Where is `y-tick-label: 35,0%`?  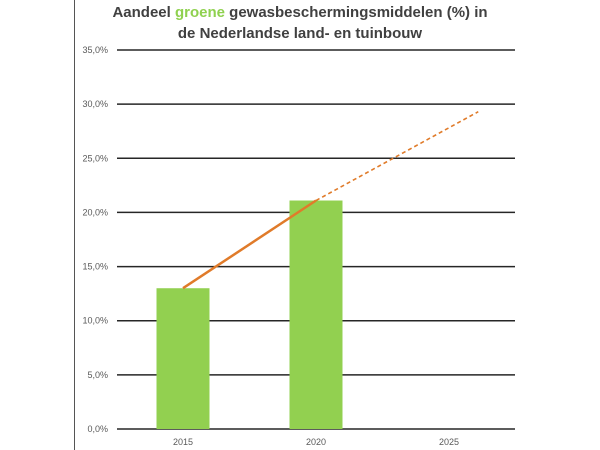 y-tick-label: 35,0% is located at coordinates (95, 50).